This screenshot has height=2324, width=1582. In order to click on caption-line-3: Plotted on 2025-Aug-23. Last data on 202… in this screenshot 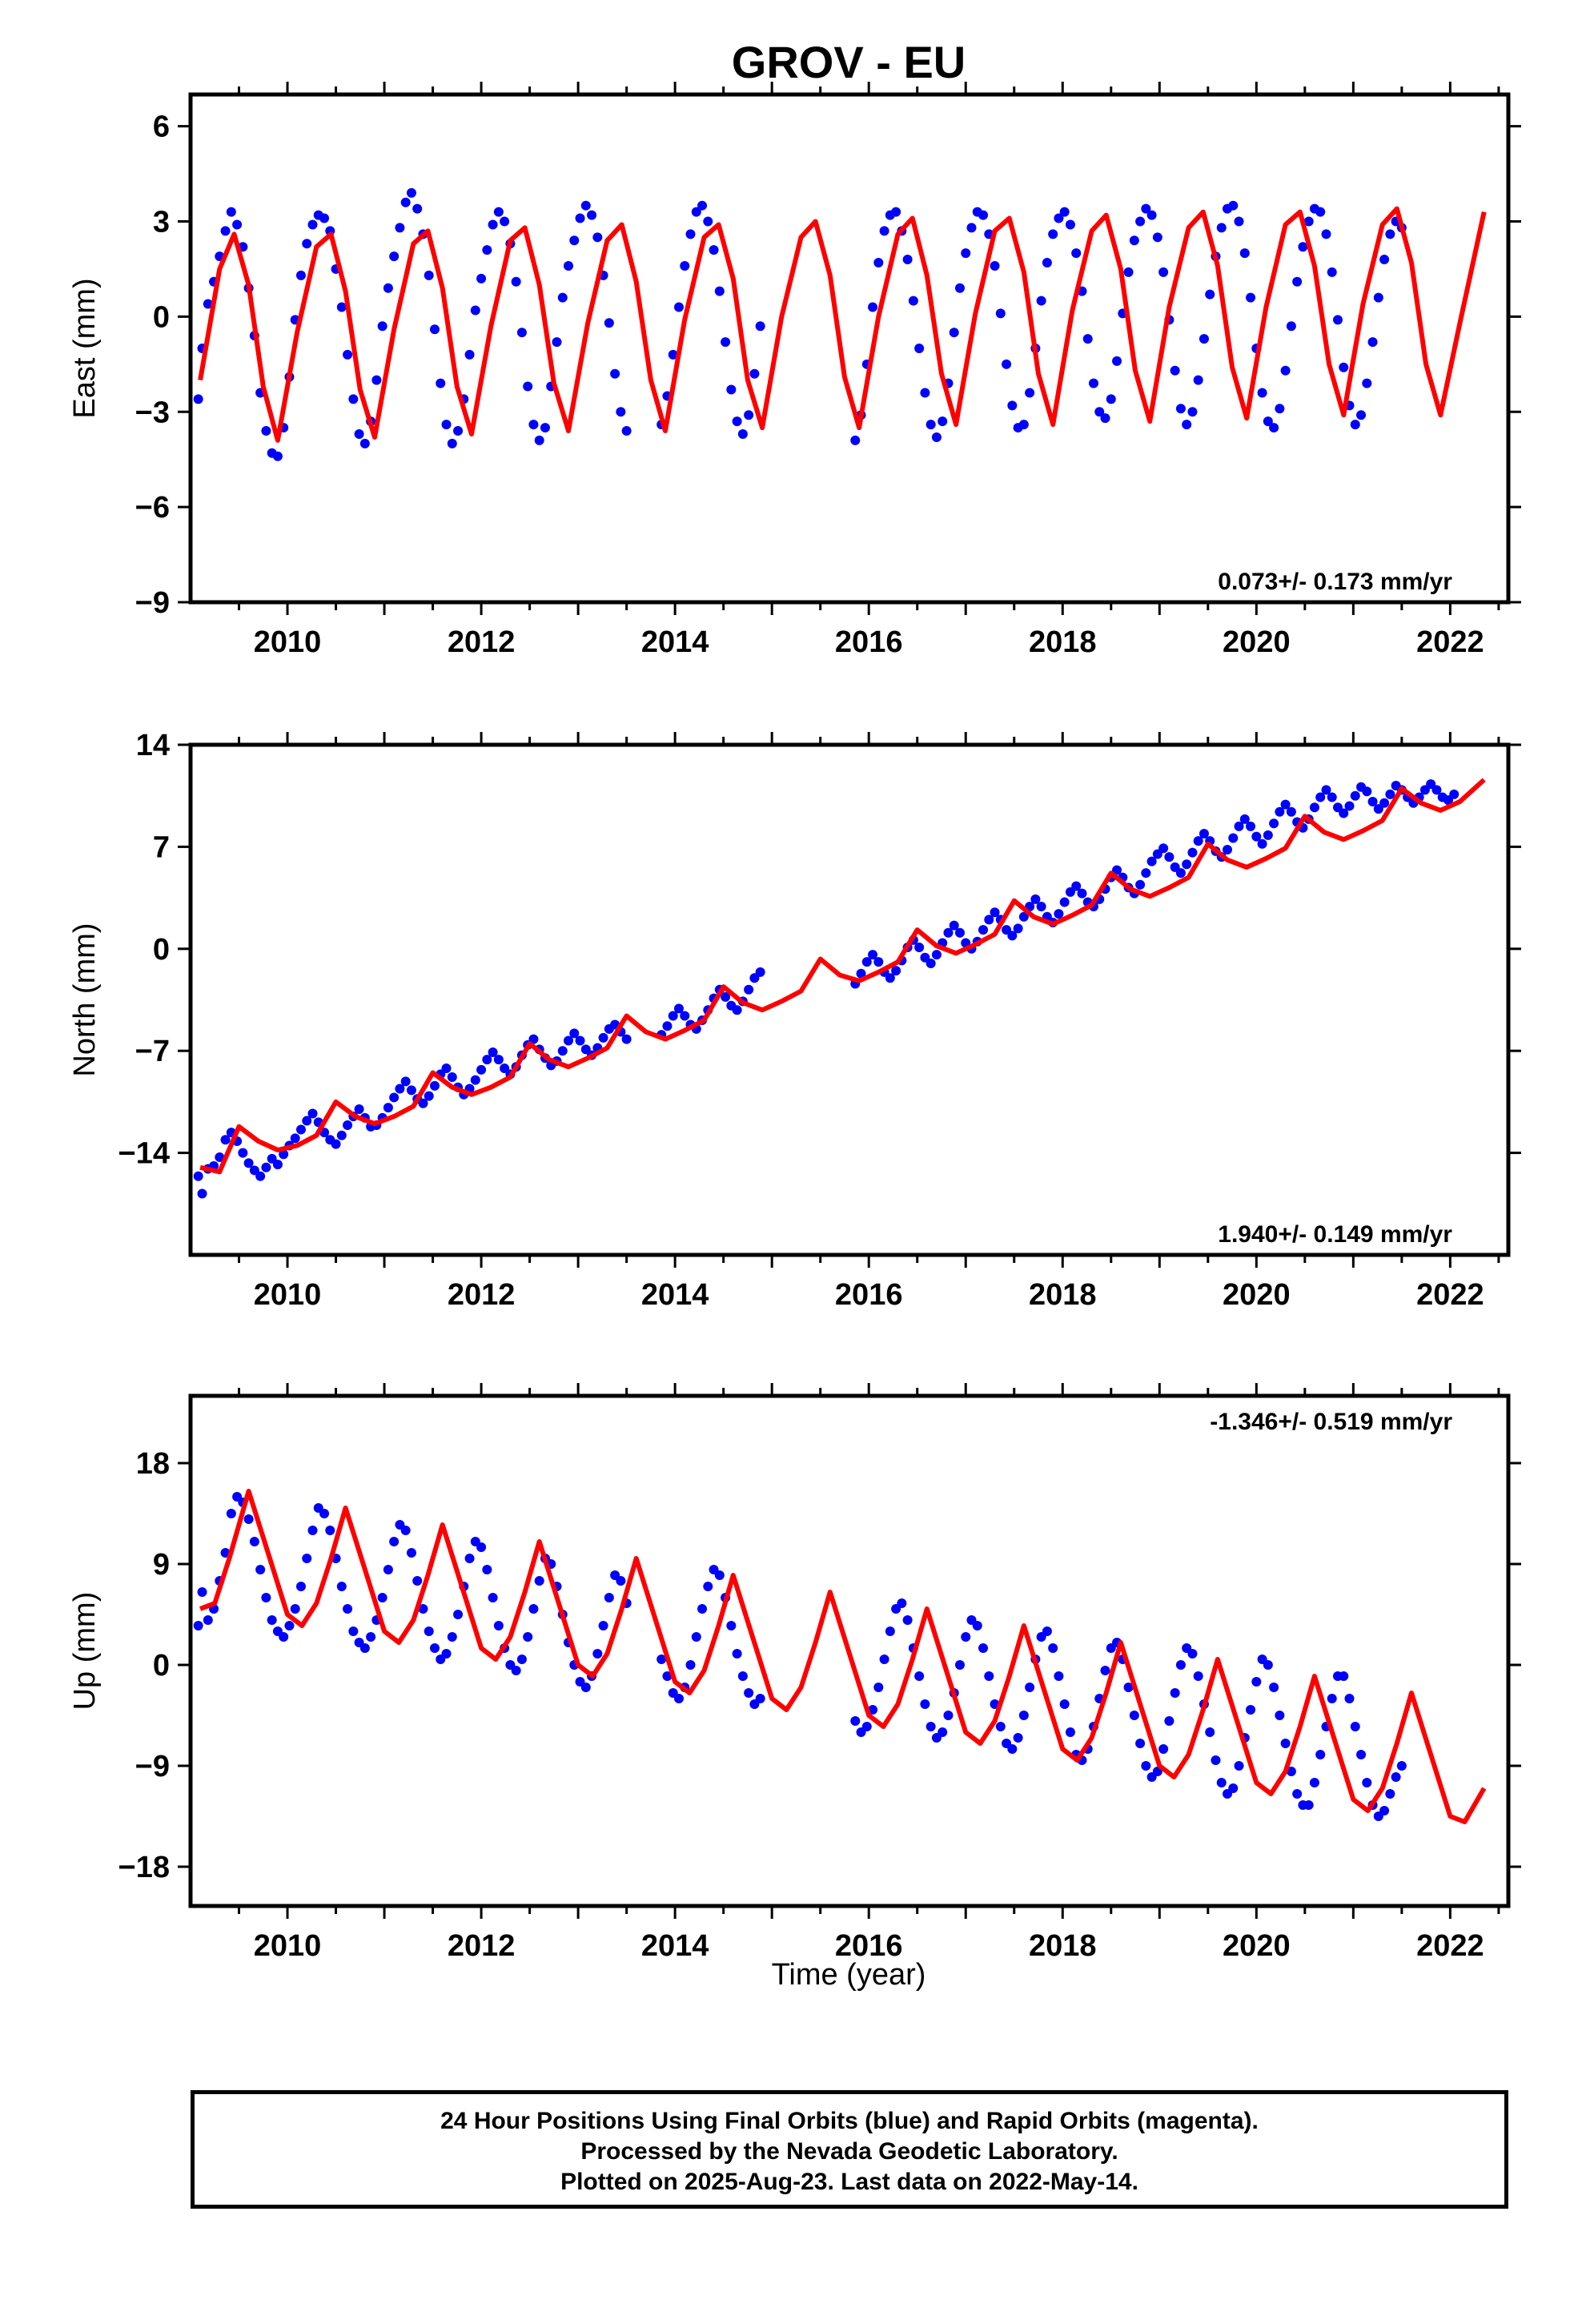, I will do `click(849, 2182)`.